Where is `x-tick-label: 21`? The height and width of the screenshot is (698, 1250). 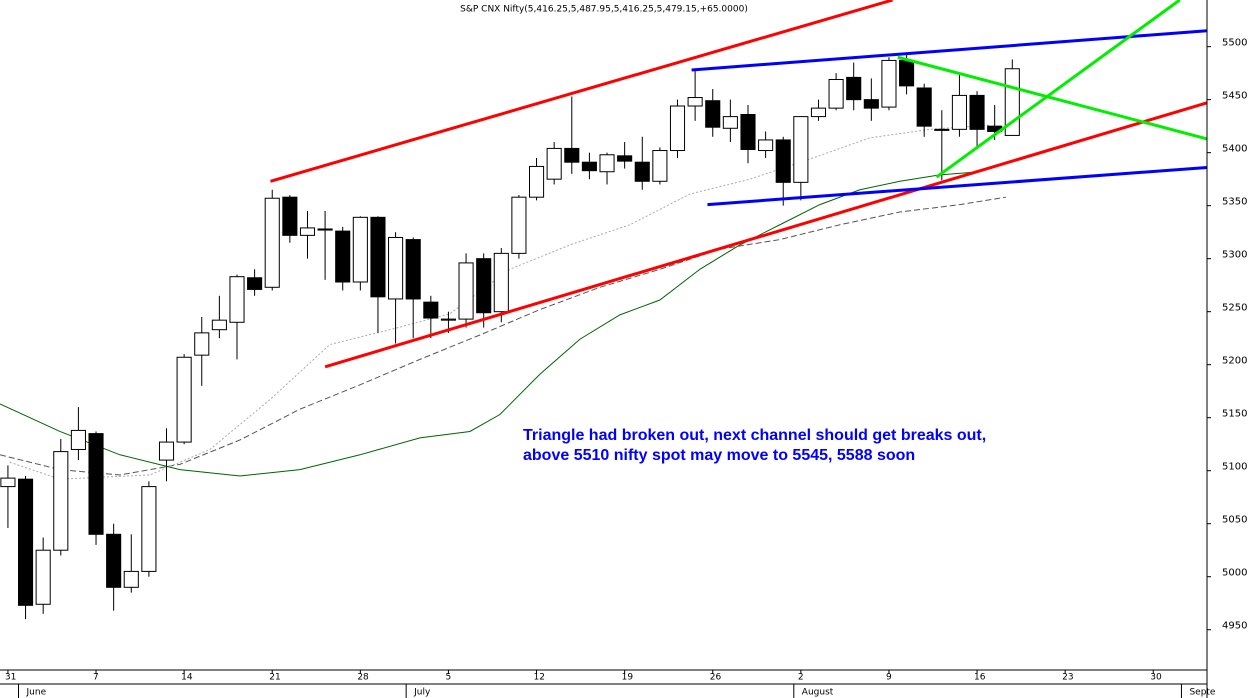 x-tick-label: 21 is located at coordinates (274, 678).